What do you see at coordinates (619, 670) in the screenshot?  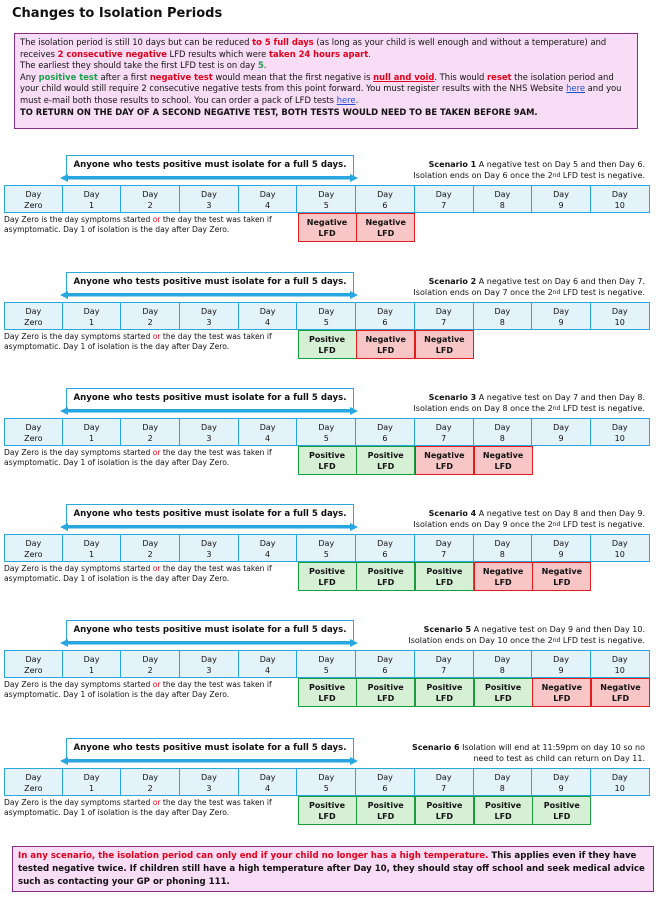 I see `day-number: 10` at bounding box center [619, 670].